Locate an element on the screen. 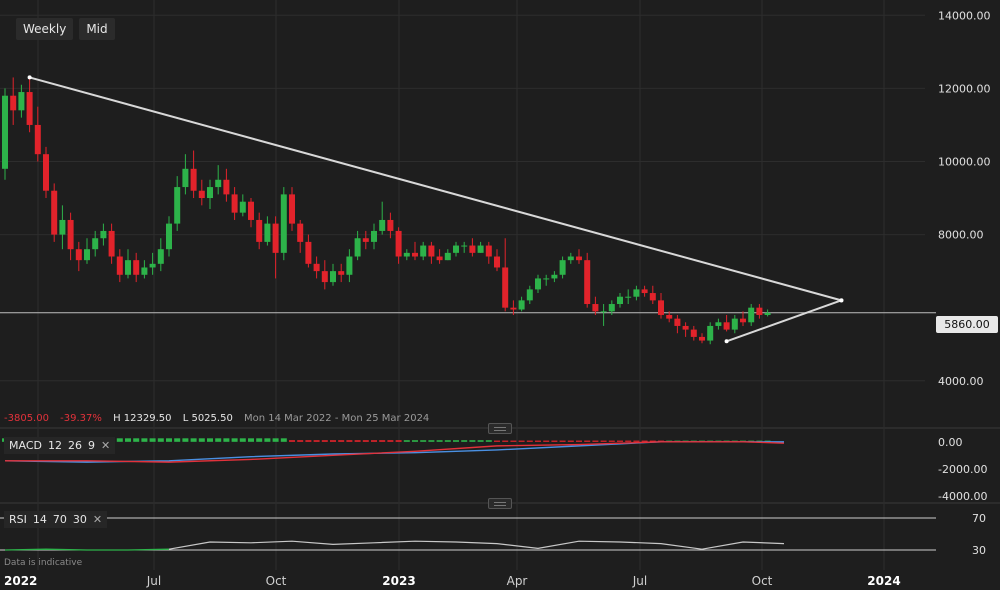 Image resolution: width=1000 pixels, height=590 pixels. macd-tick-label: -4000.00 is located at coordinates (962, 496).